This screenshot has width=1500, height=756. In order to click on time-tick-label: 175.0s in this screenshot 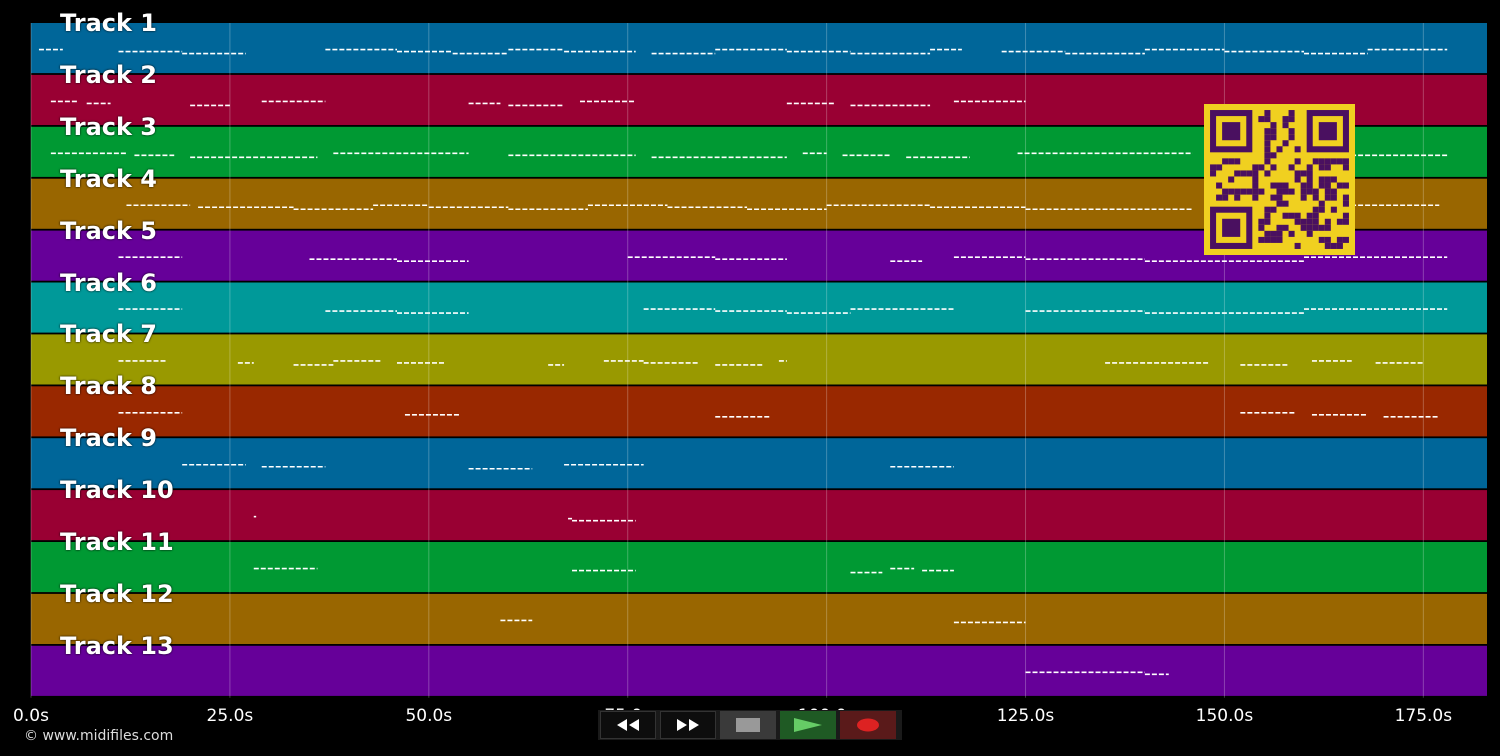, I will do `click(1423, 716)`.